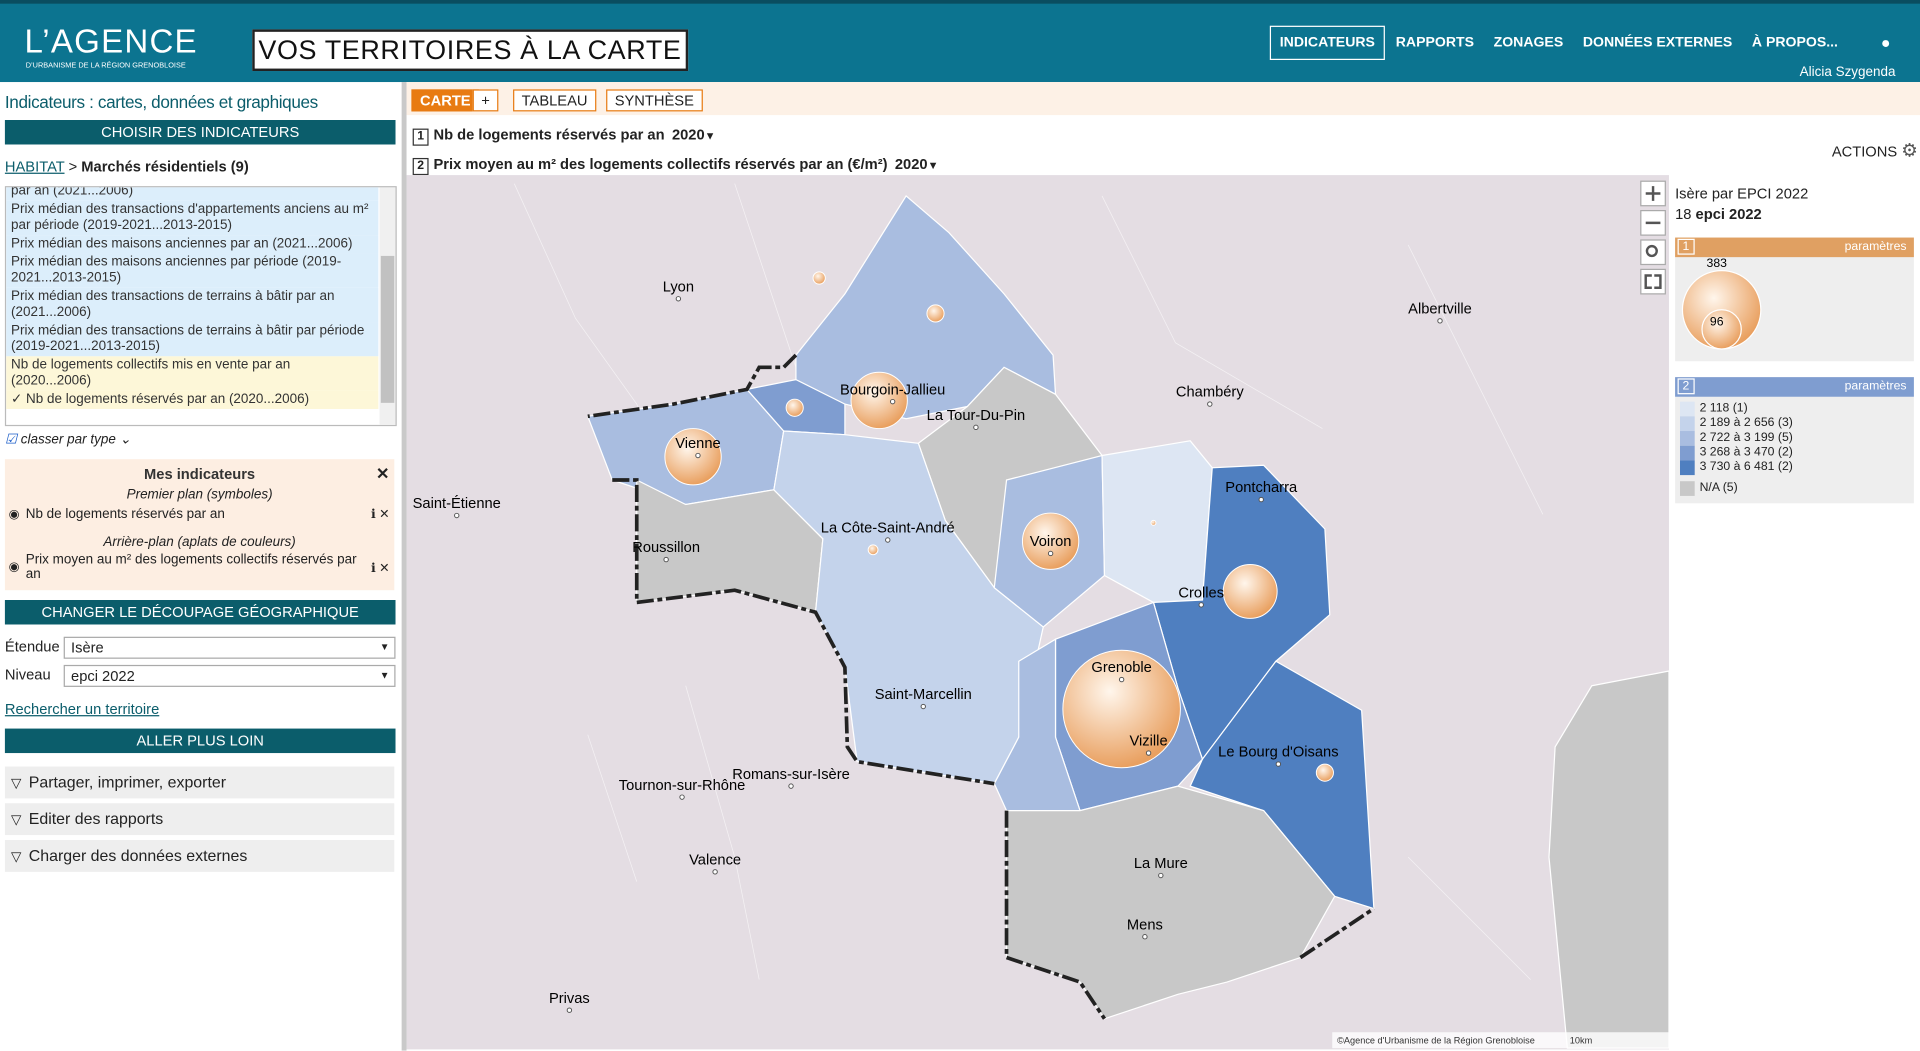  What do you see at coordinates (976, 416) in the screenshot?
I see `place-label: La Tour-Du-Pin` at bounding box center [976, 416].